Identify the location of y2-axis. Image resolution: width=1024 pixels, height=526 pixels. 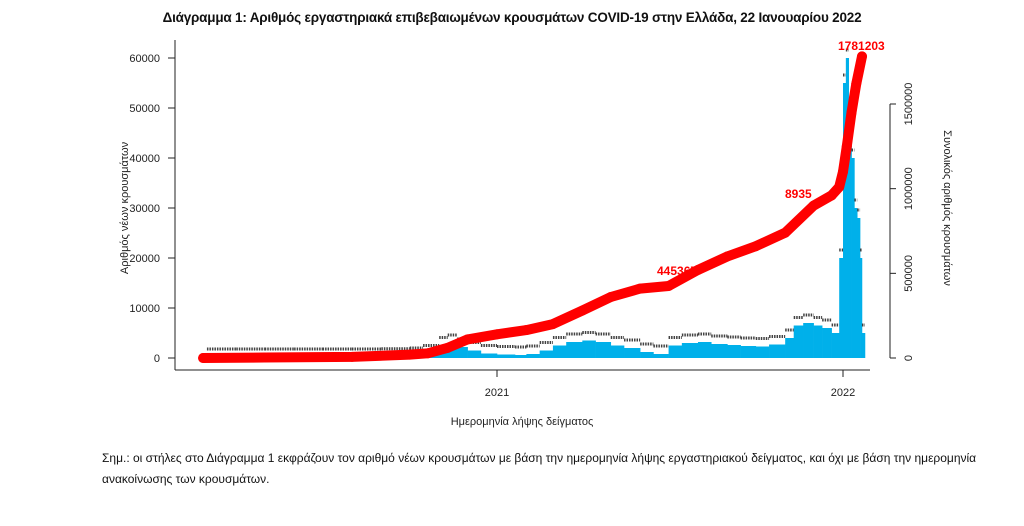
(892, 231).